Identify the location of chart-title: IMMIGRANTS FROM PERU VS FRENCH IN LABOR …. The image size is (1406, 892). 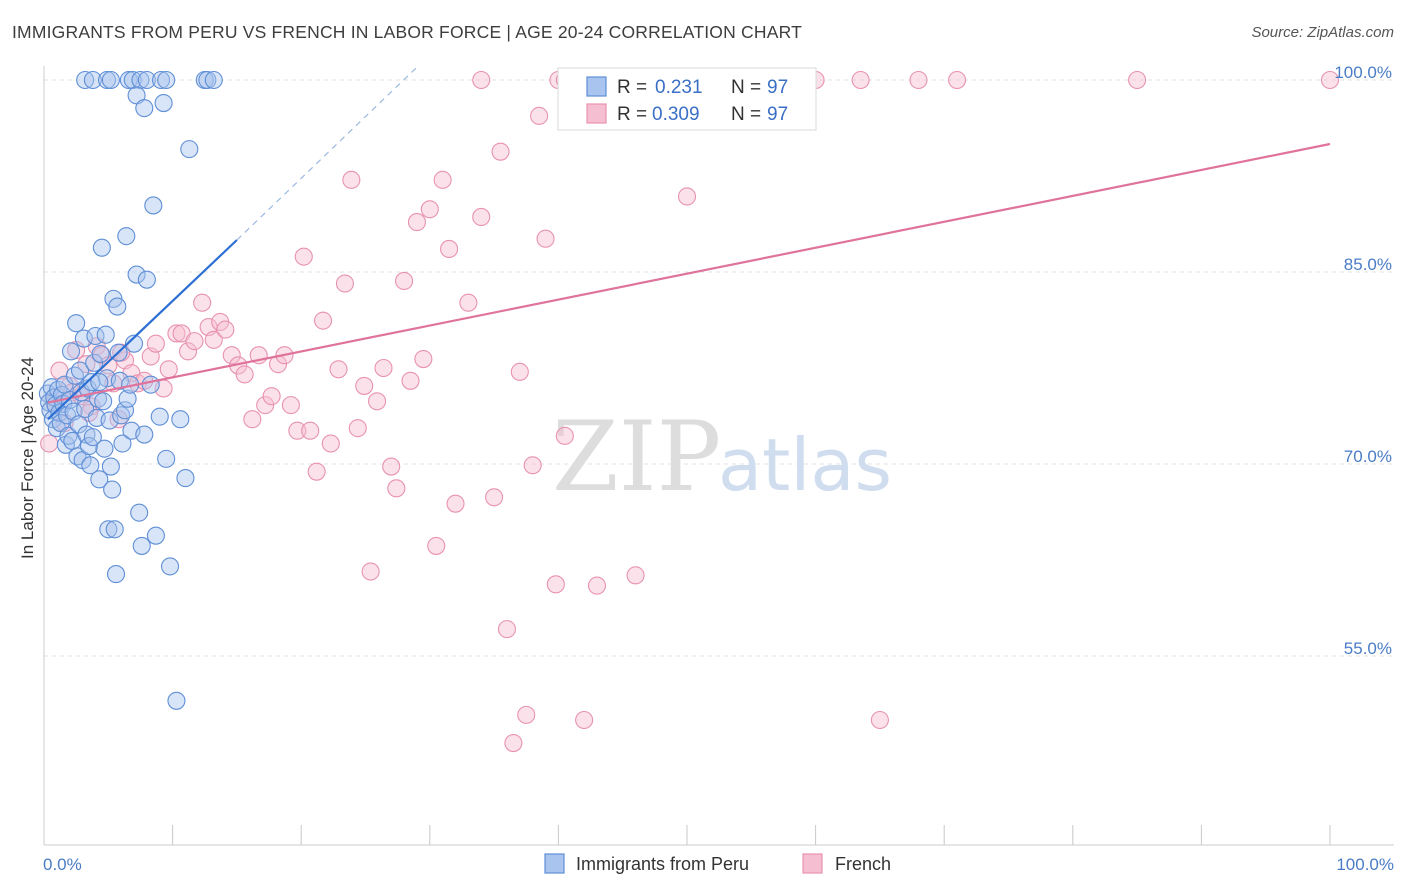
(407, 32).